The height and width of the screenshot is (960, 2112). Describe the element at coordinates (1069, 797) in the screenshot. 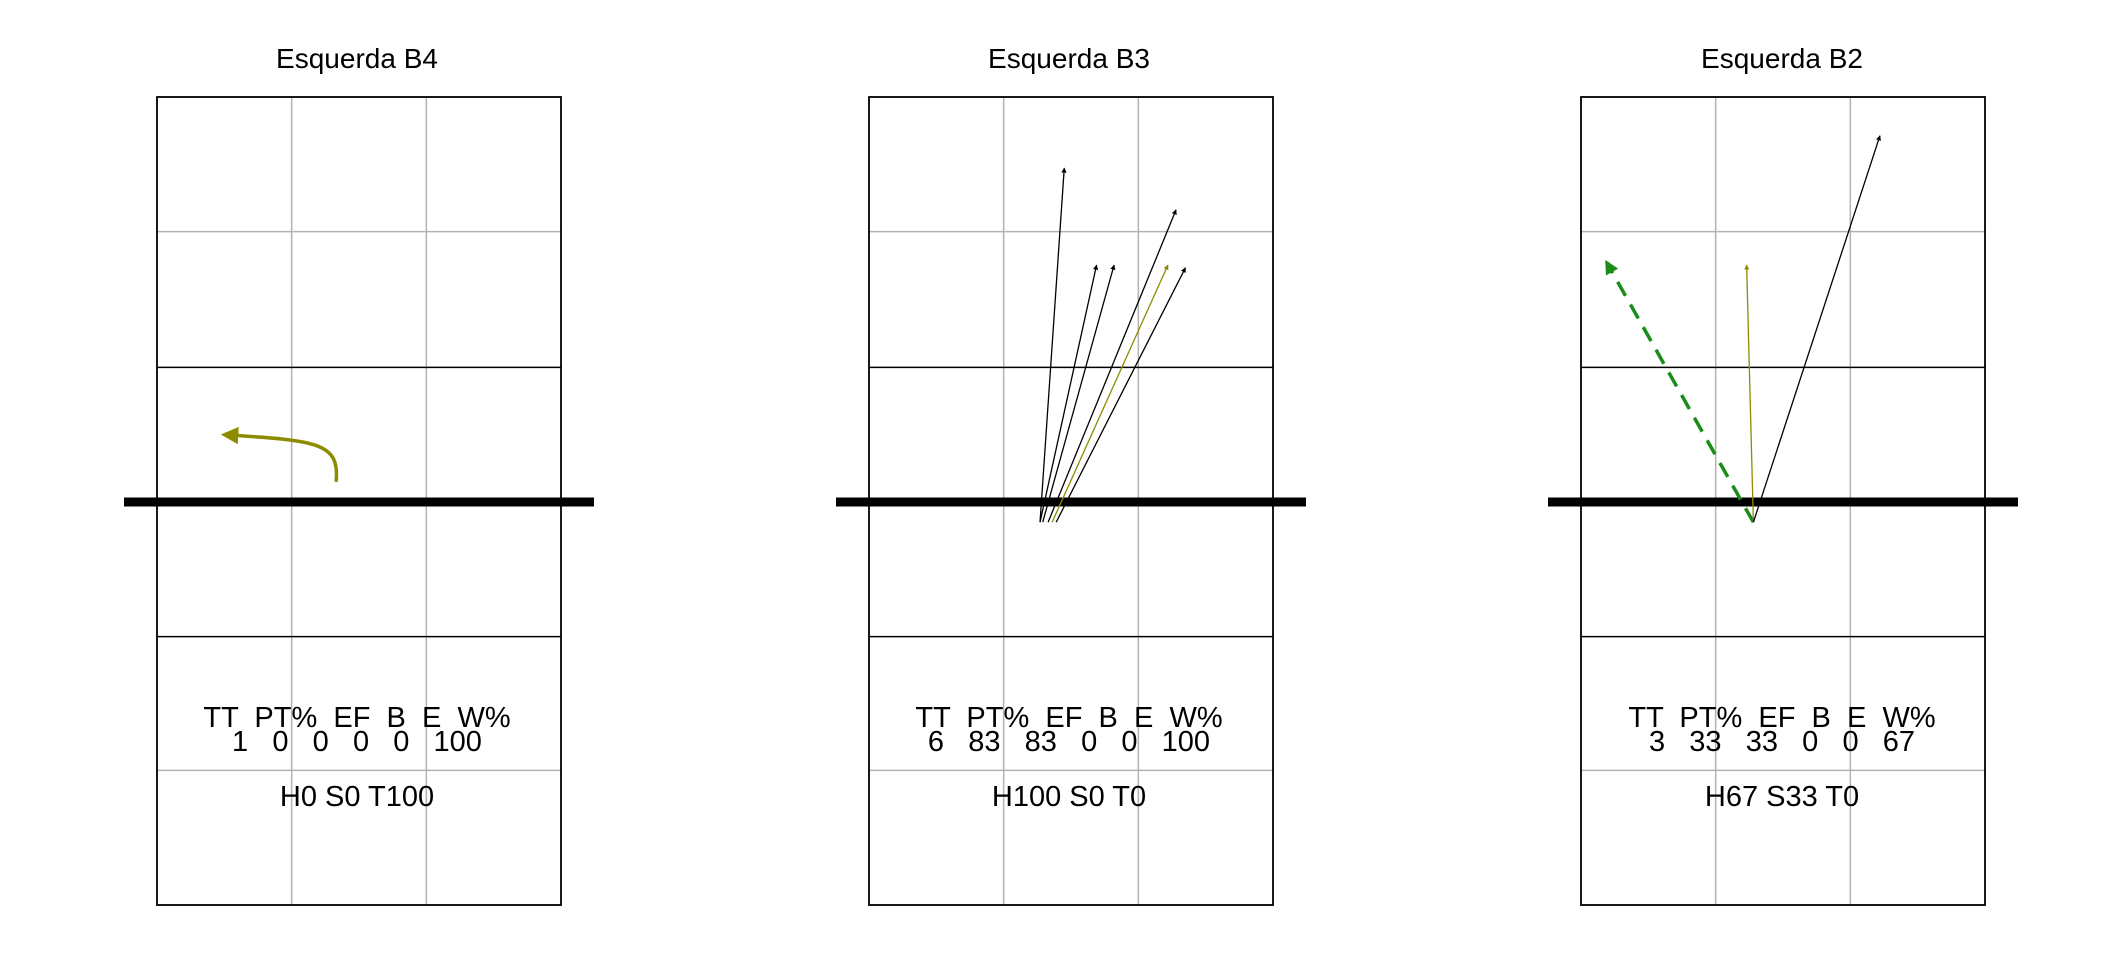

I see `zone-distribution: H100 S0 T0` at that location.